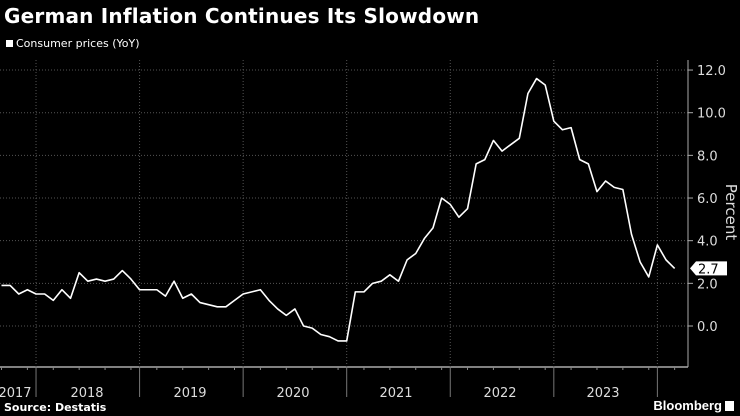 The width and height of the screenshot is (740, 416). Describe the element at coordinates (707, 199) in the screenshot. I see `y-tick-label: 6.0` at that location.